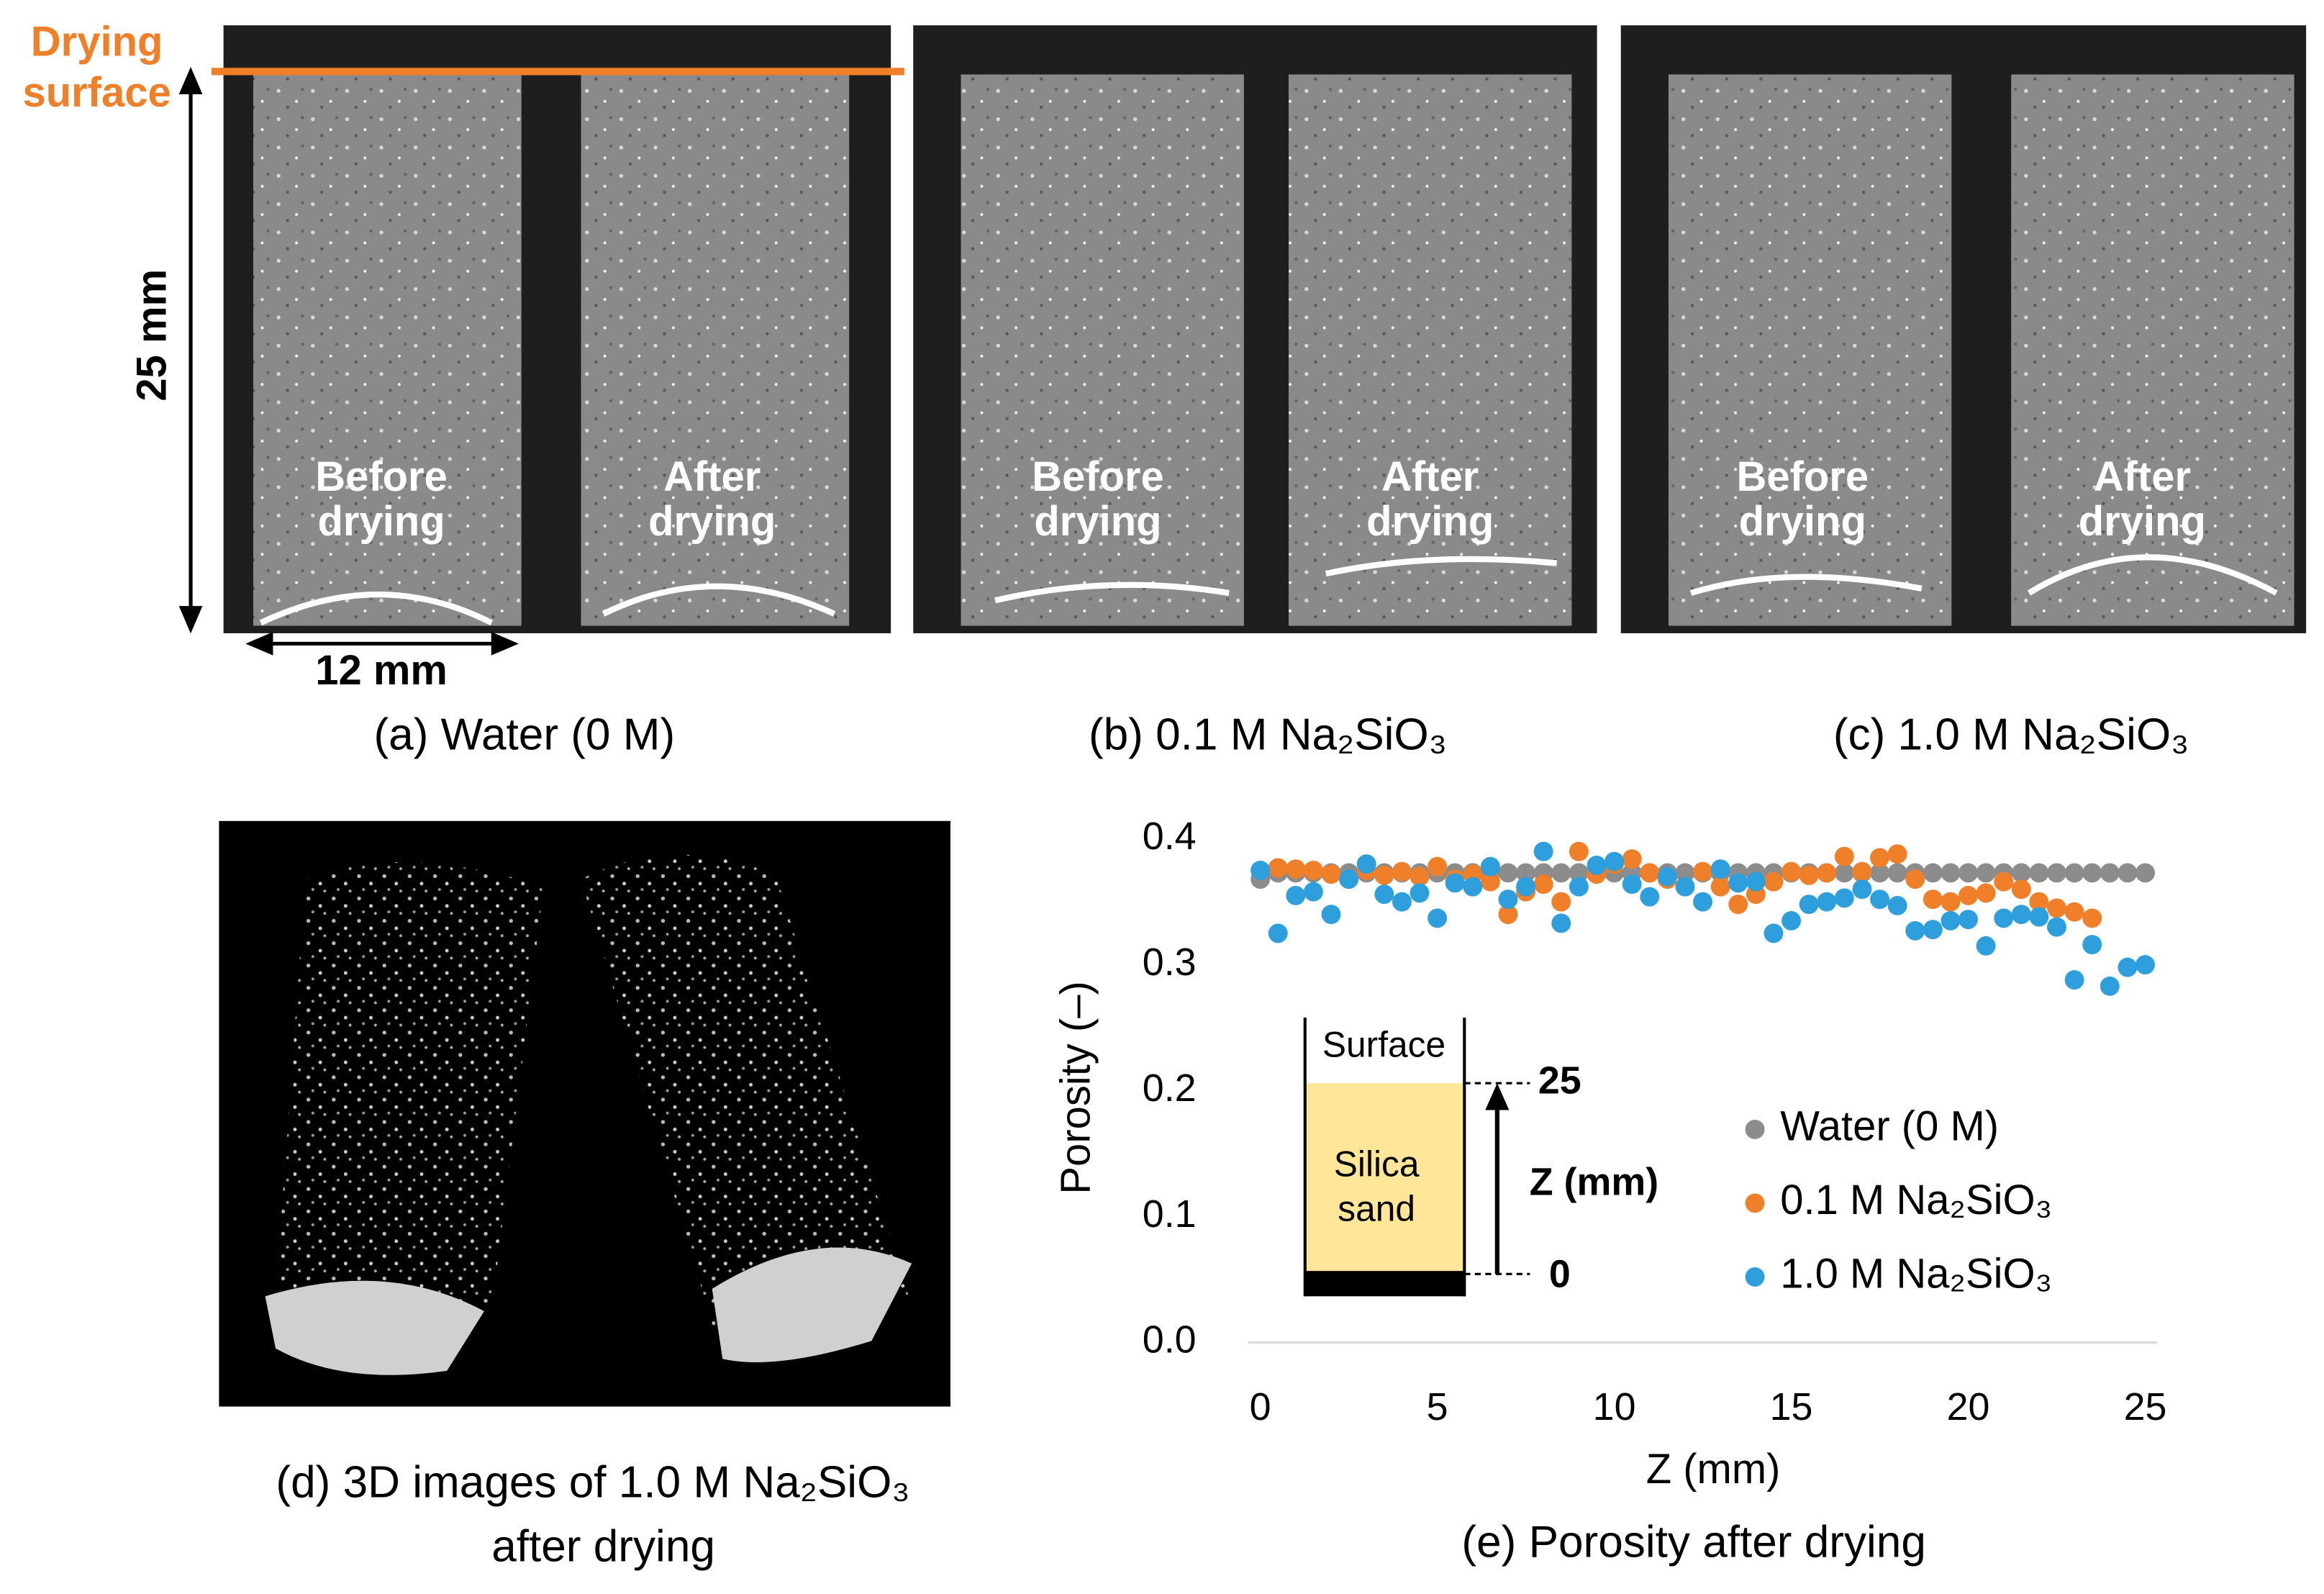 This screenshot has width=2324, height=1594. Describe the element at coordinates (153, 335) in the screenshot. I see `annotation: 25 mm` at that location.